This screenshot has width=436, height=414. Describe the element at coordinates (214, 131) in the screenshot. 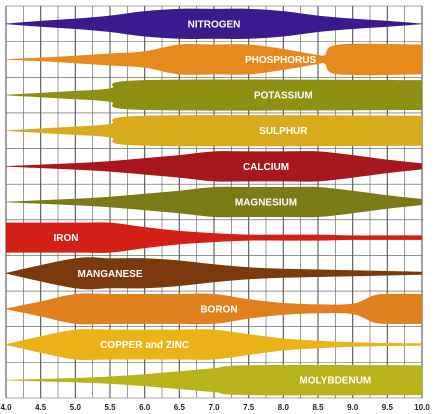

I see `band-sulphur` at that location.